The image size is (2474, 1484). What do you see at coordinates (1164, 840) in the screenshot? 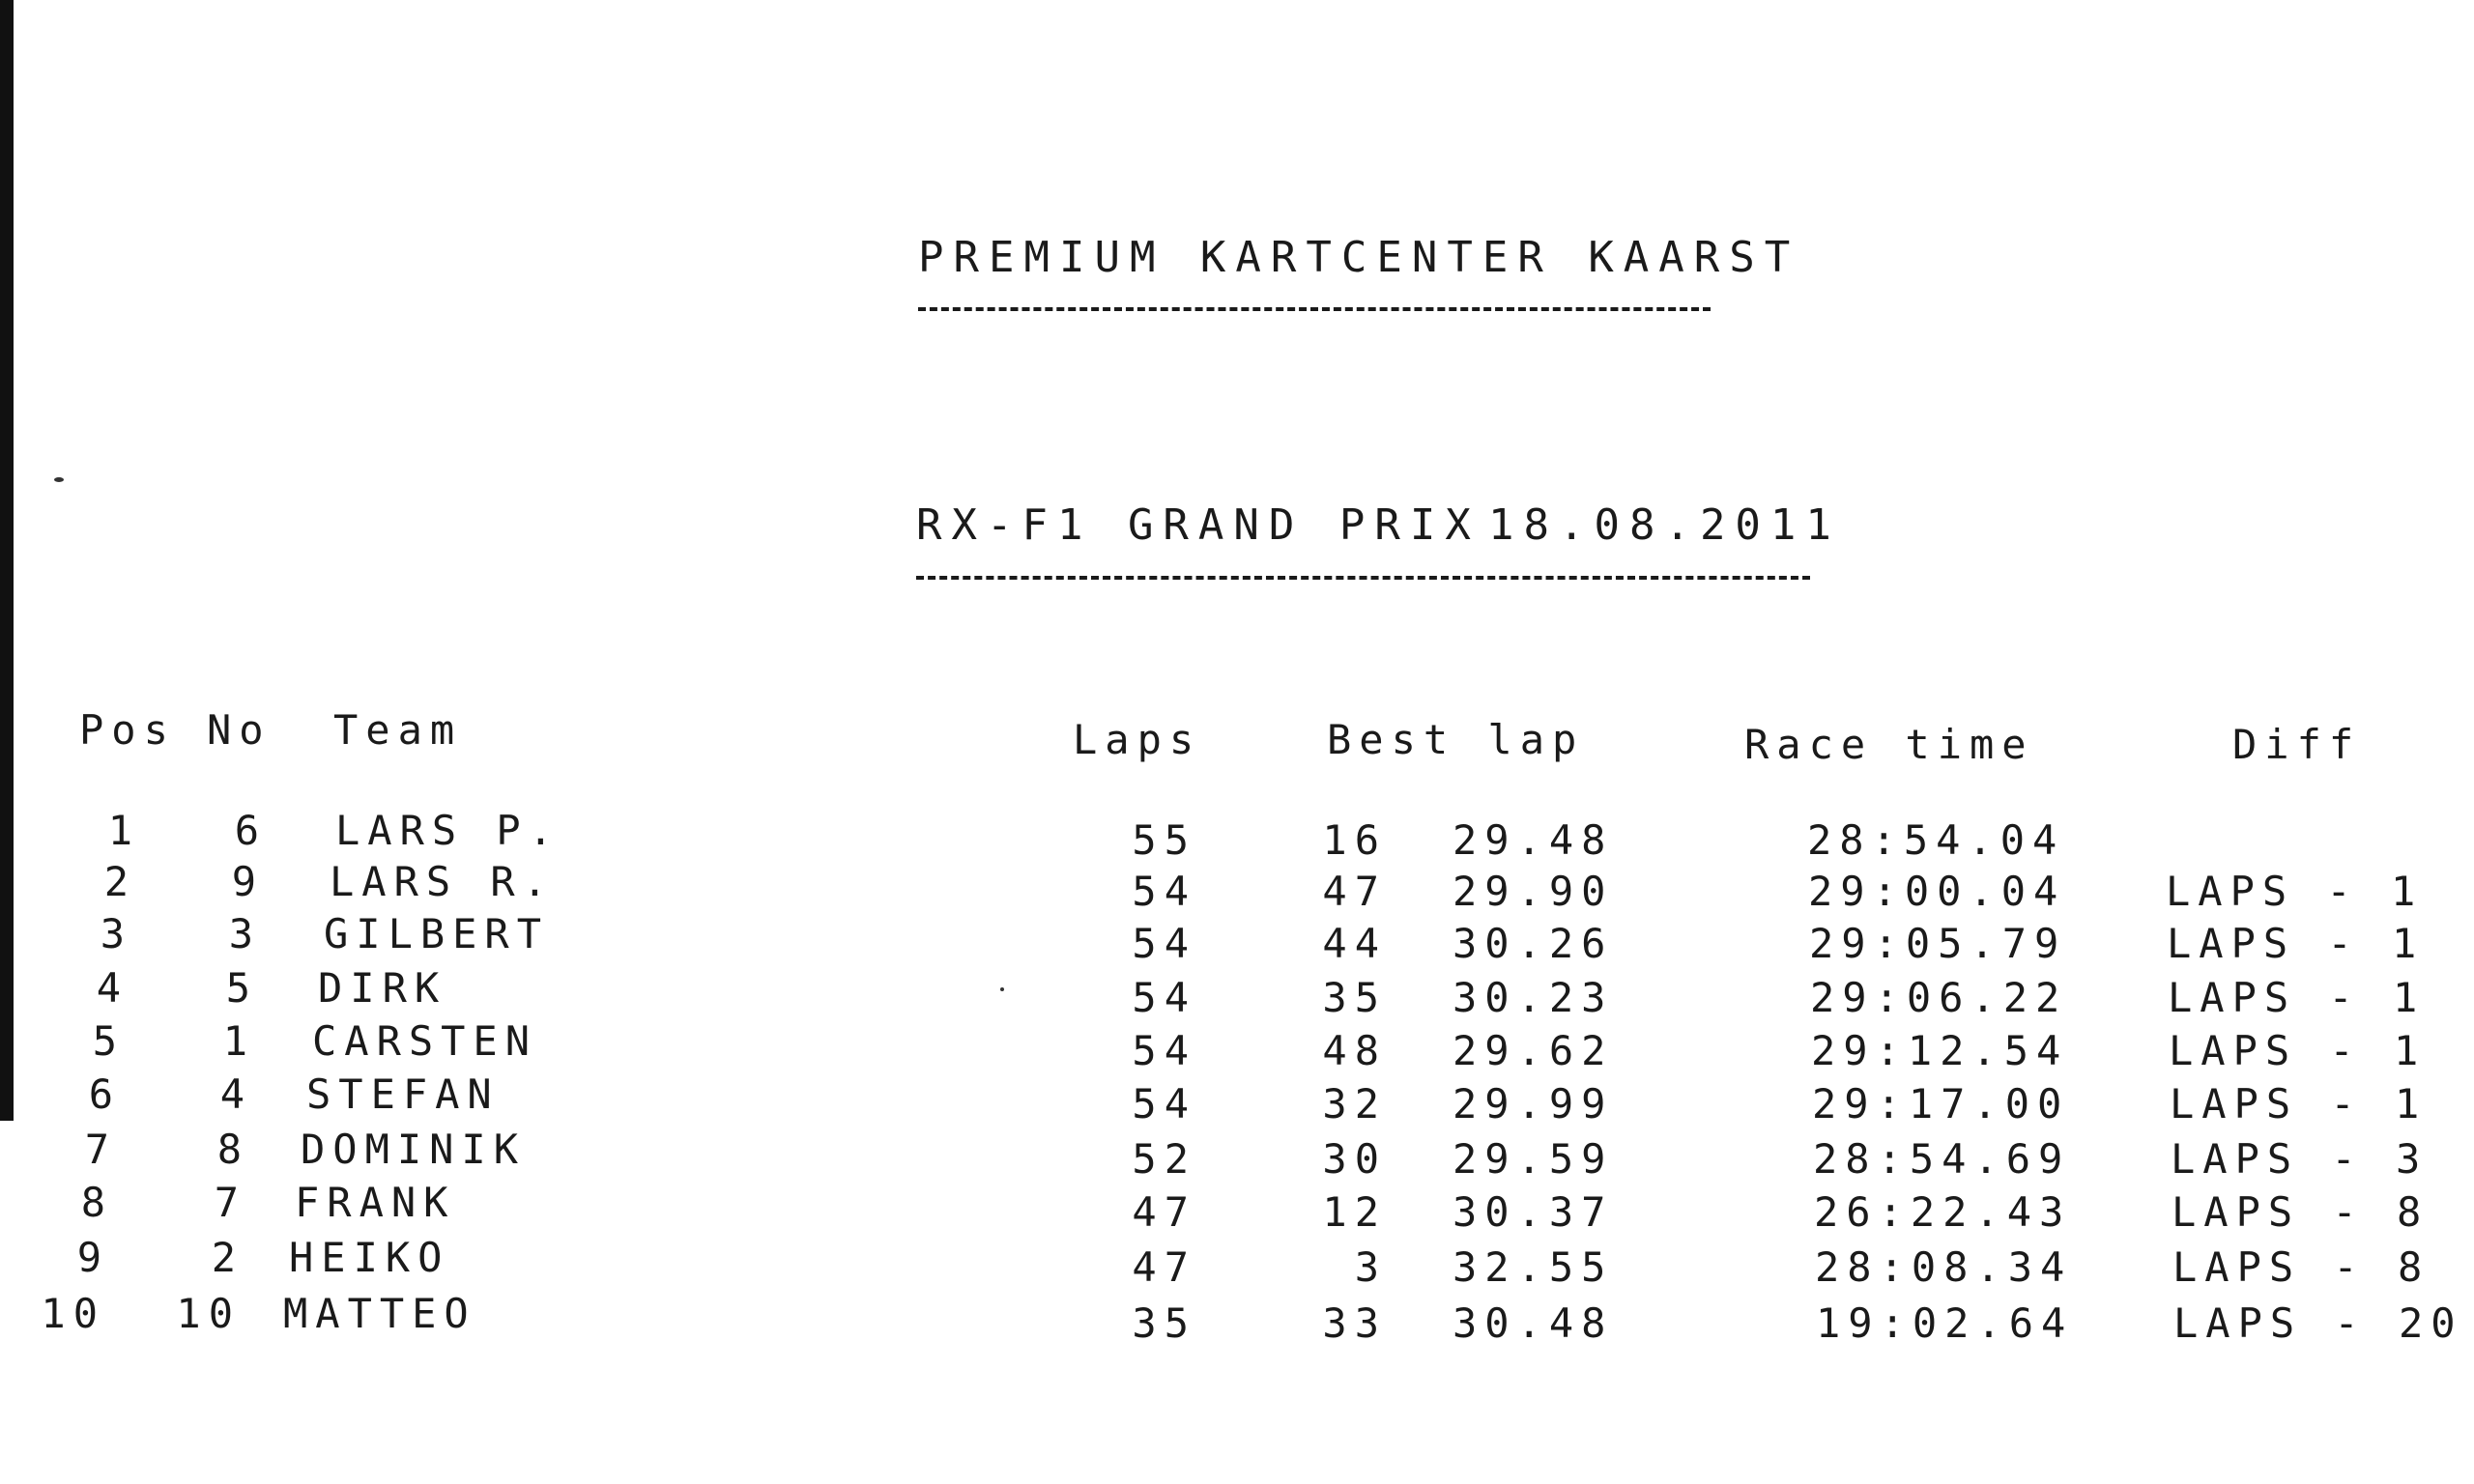
I see `cell-laps: 55` at bounding box center [1164, 840].